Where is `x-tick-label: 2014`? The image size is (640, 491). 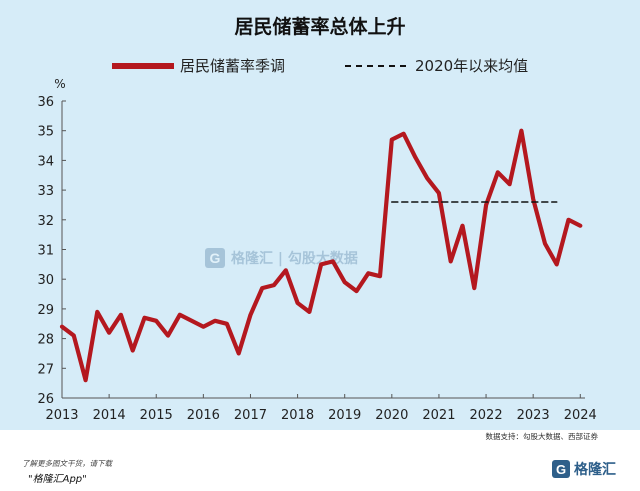 x-tick-label: 2014 is located at coordinates (109, 415).